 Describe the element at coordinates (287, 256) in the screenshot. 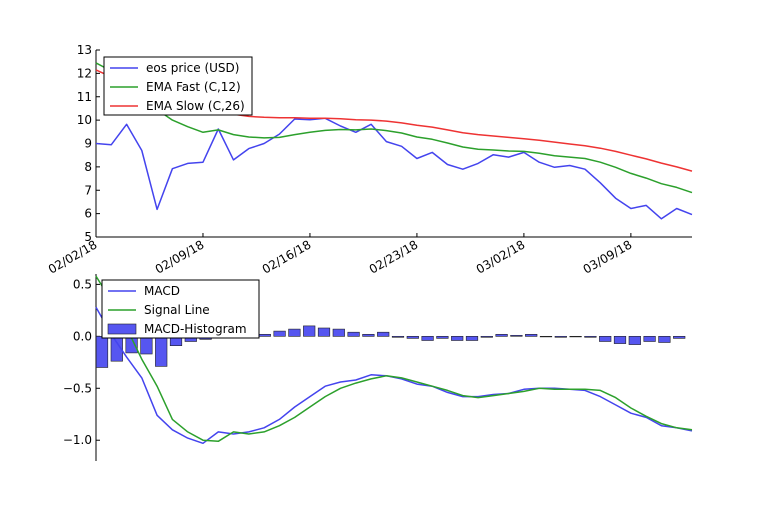

I see `x-tick-label: 02/16/18` at that location.